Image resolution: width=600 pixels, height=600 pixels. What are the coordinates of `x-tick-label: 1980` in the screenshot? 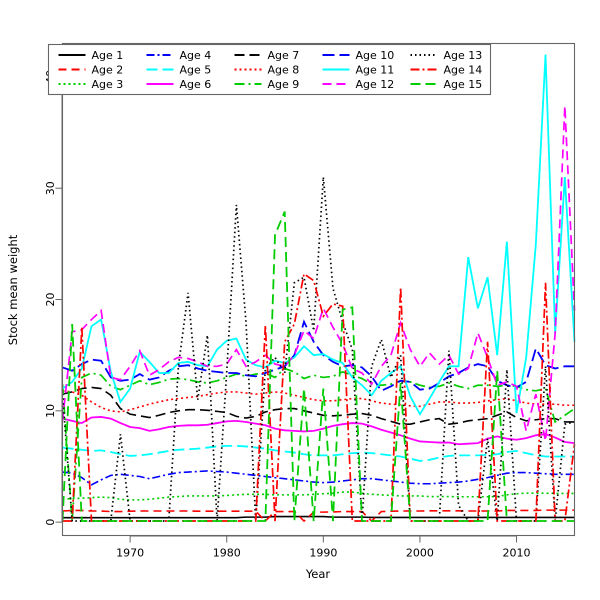 It's located at (227, 553).